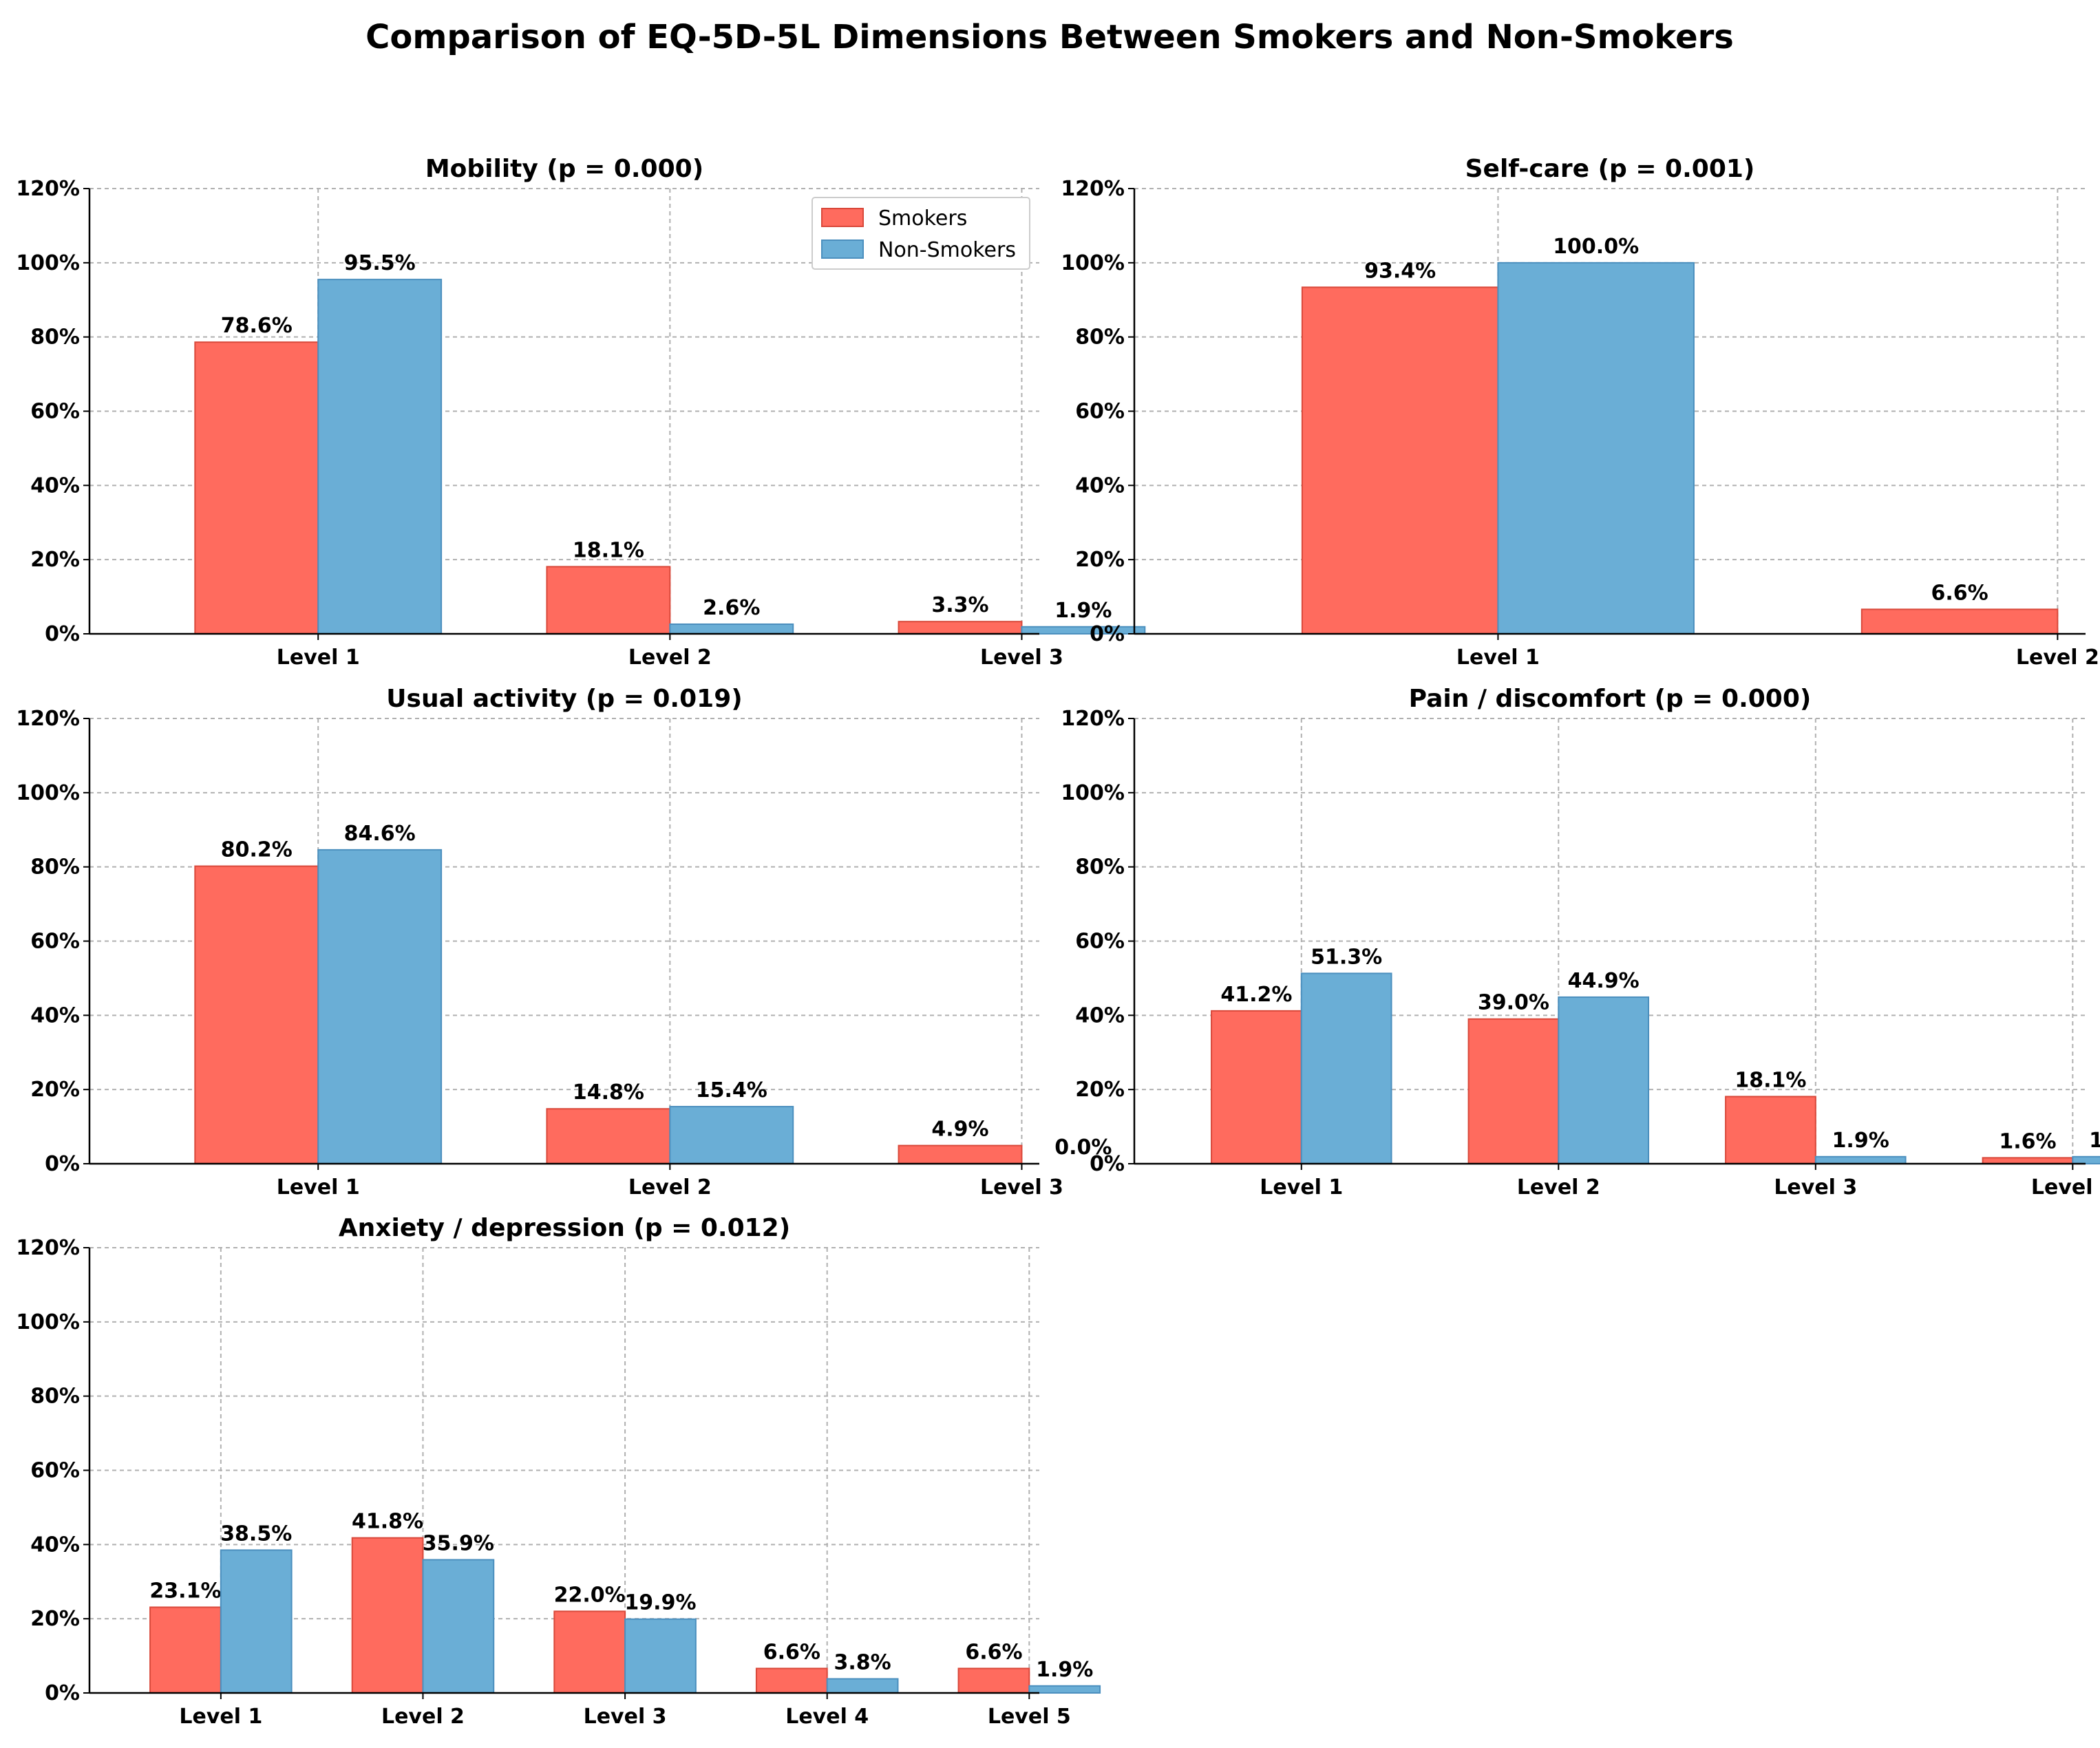 This screenshot has width=2100, height=1748. I want to click on data-label-non-smokers: 35.9%, so click(458, 1543).